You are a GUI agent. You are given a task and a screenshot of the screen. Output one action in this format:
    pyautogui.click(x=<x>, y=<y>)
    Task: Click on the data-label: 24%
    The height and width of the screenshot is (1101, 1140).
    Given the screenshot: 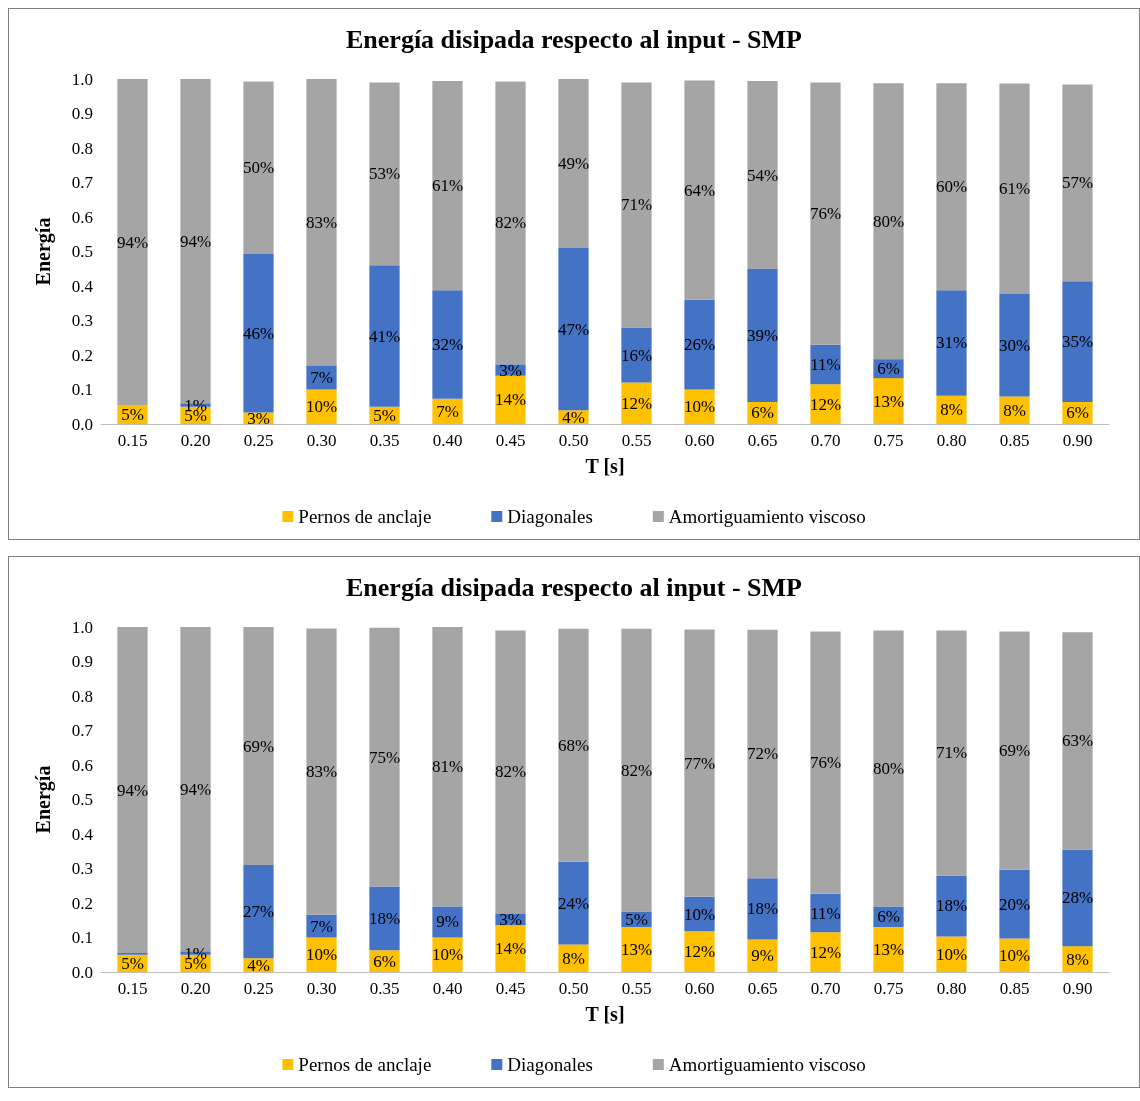 What is the action you would take?
    pyautogui.click(x=573, y=903)
    